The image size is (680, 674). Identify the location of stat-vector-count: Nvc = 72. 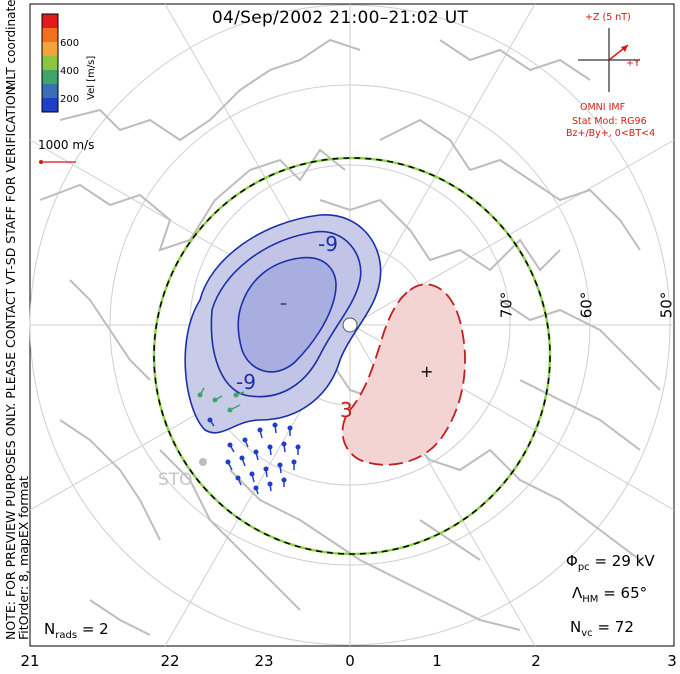
(602, 628).